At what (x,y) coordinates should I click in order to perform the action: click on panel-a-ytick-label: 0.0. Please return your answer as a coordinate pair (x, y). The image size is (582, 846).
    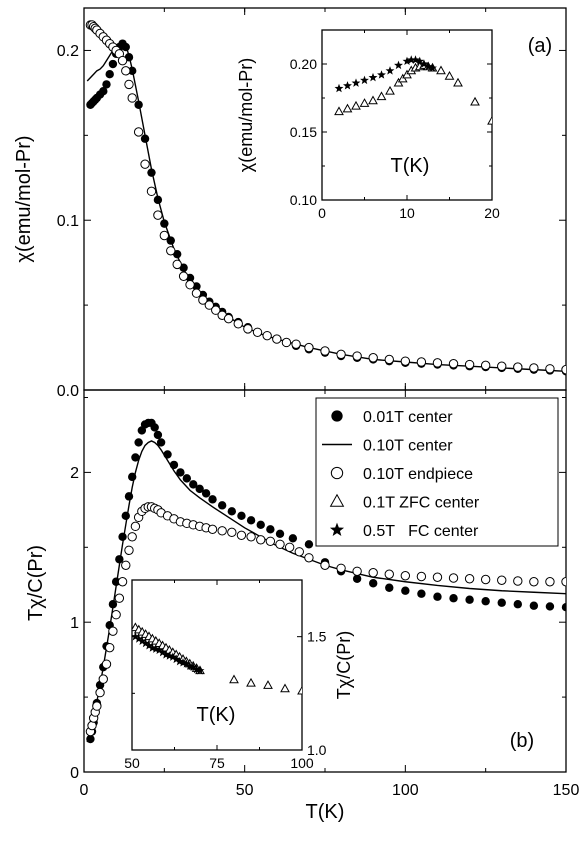
    Looking at the image, I should click on (68, 391).